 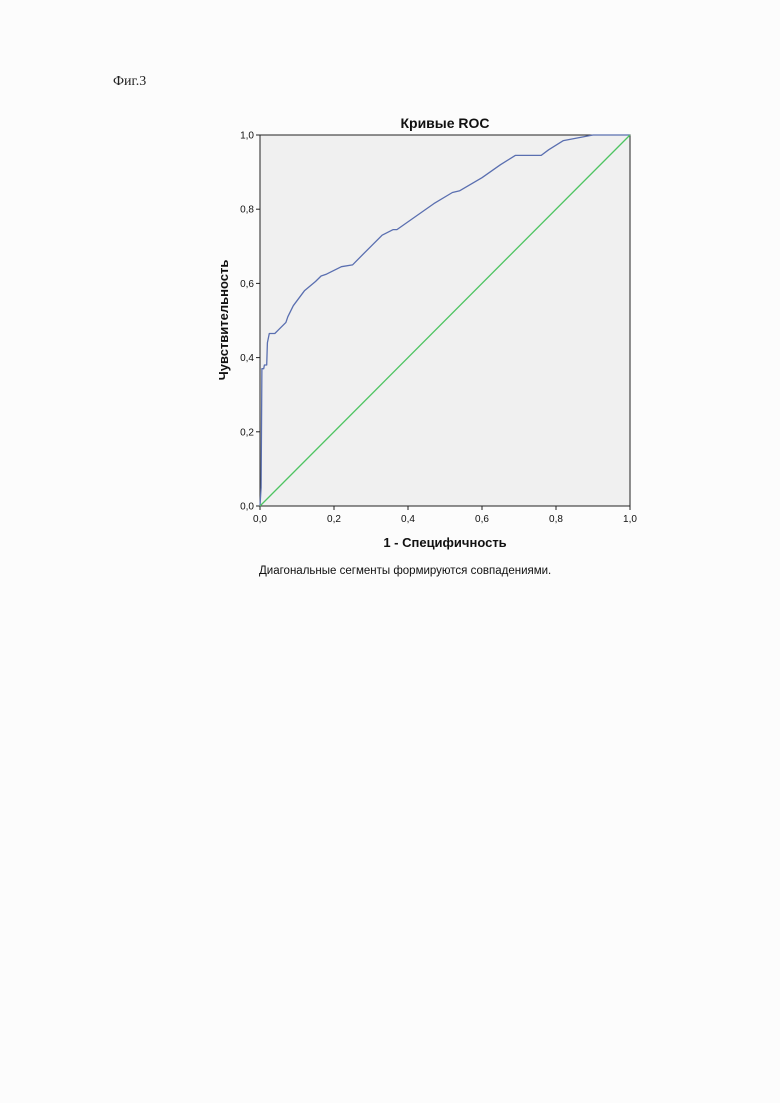 I want to click on y-tick-label: 0,8, so click(x=247, y=210).